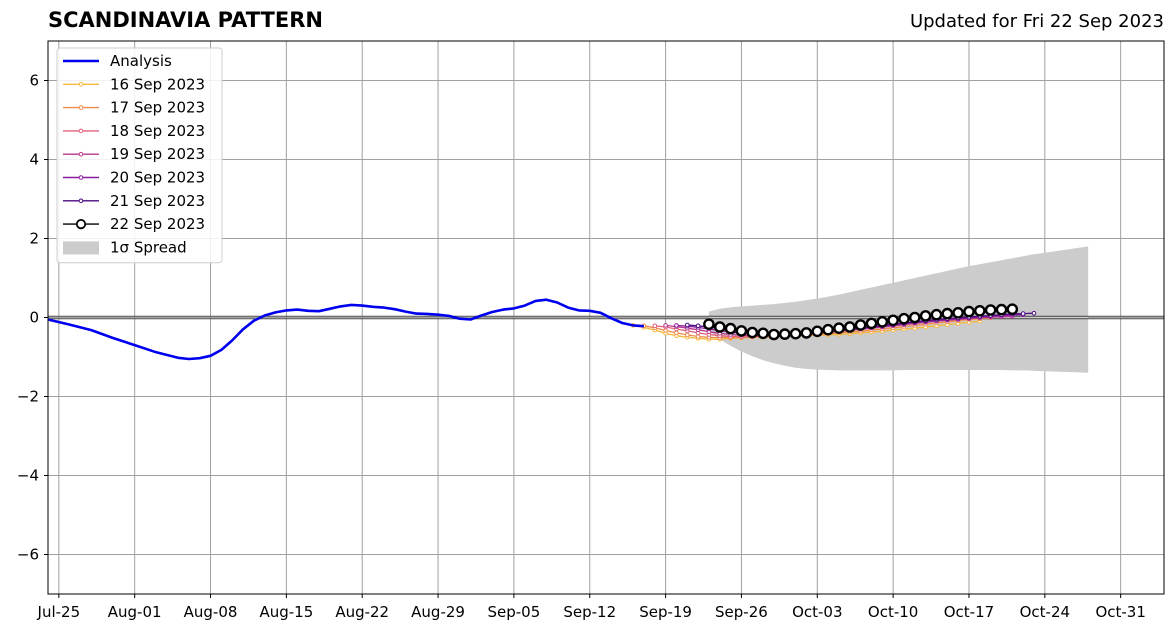  Describe the element at coordinates (438, 612) in the screenshot. I see `x-tick-label: Aug-29` at that location.